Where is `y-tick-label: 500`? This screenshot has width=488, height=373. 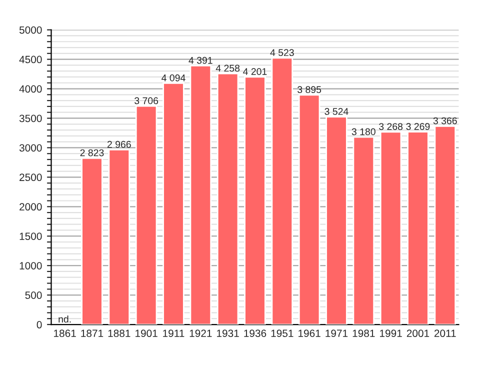 y-tick-label: 500 is located at coordinates (33, 295).